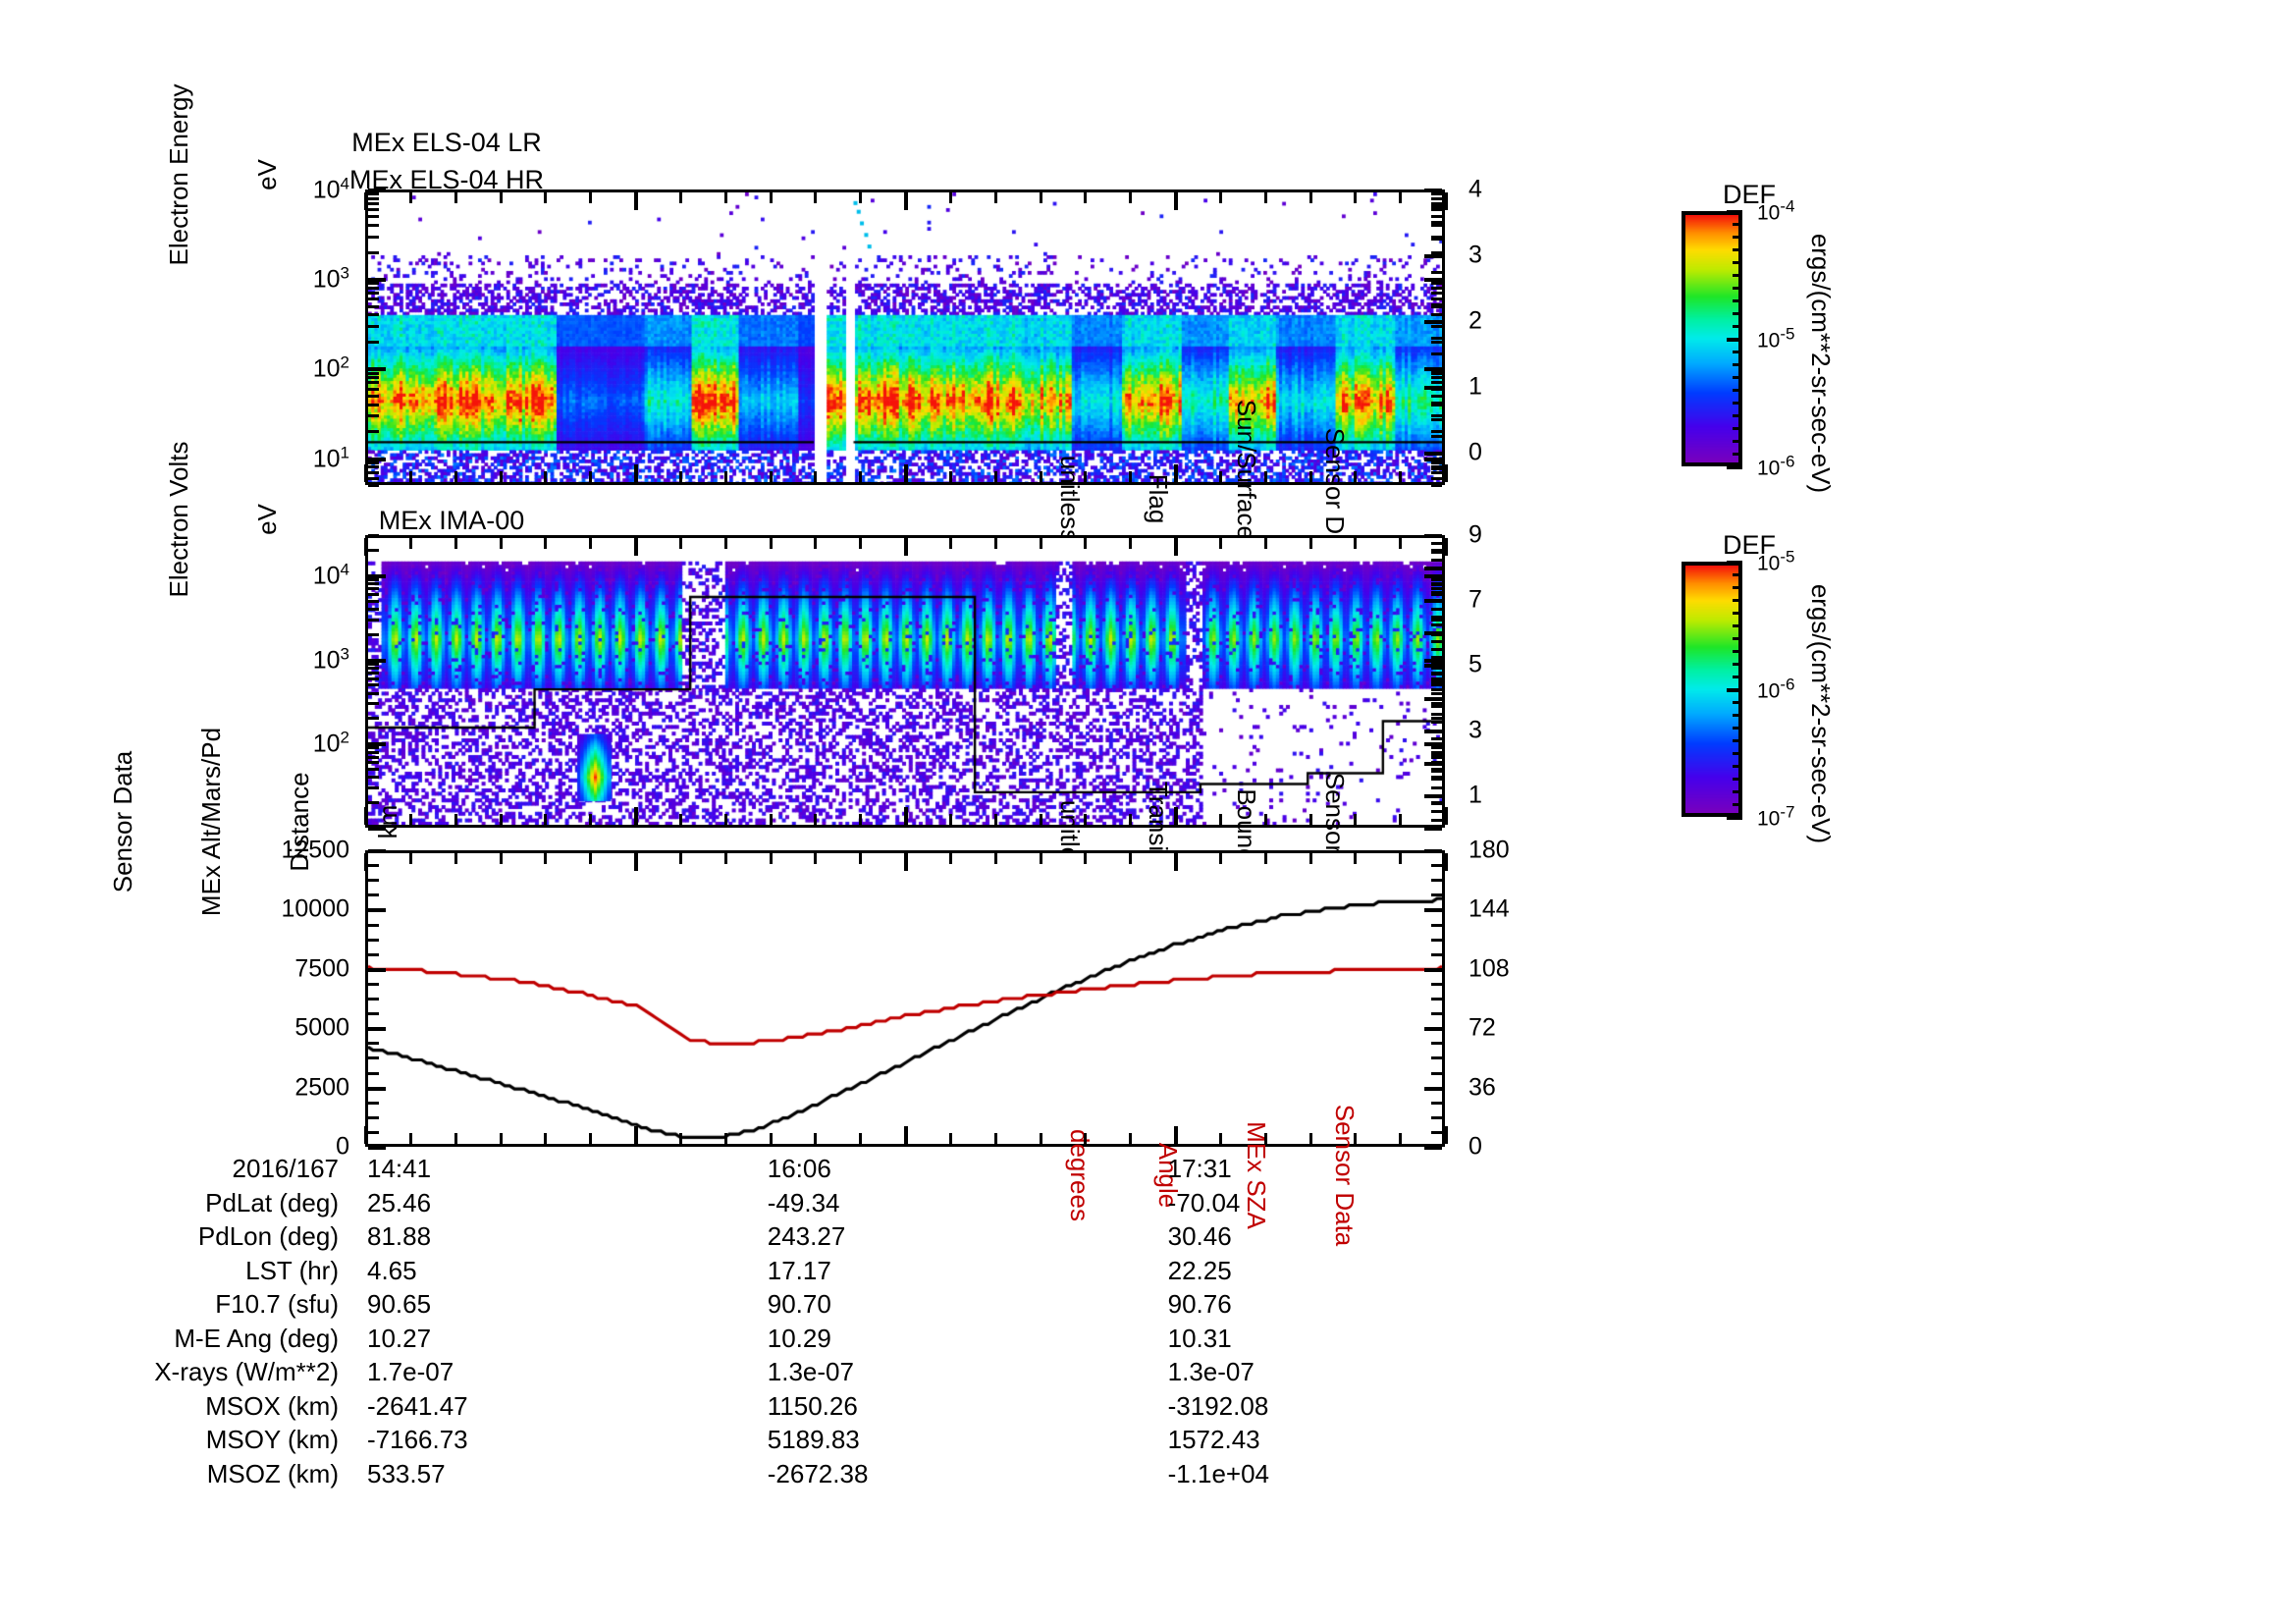  I want to click on table-cell: -2672.38, so click(818, 1473).